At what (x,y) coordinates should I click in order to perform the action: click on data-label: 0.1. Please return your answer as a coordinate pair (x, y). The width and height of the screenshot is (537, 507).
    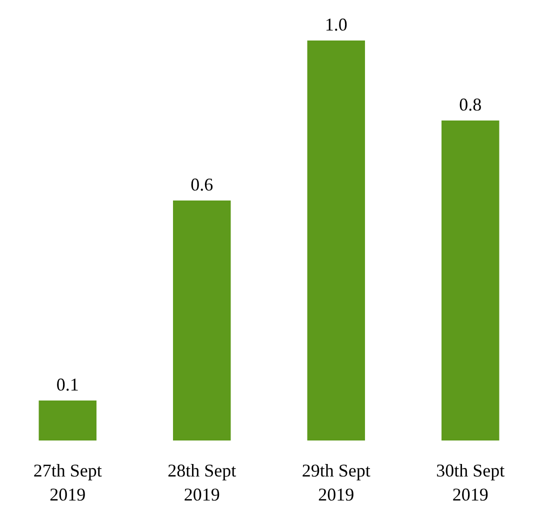
    Looking at the image, I should click on (67, 384).